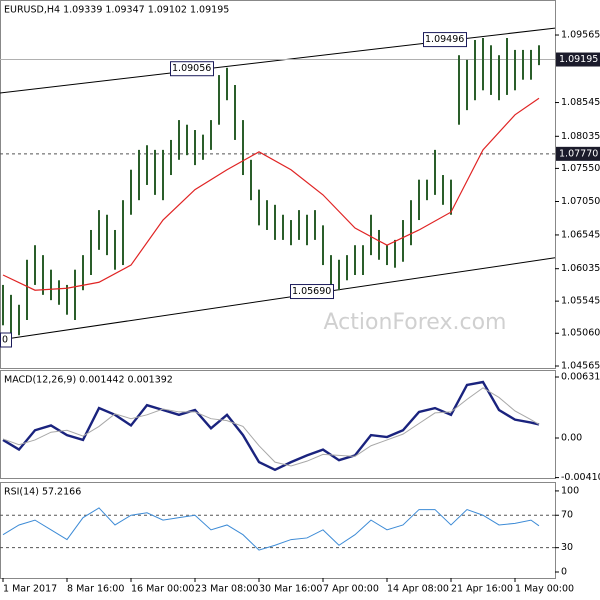  I want to click on panel-title: MACD(12,26,9) 0.001442 0.001392, so click(88, 380).